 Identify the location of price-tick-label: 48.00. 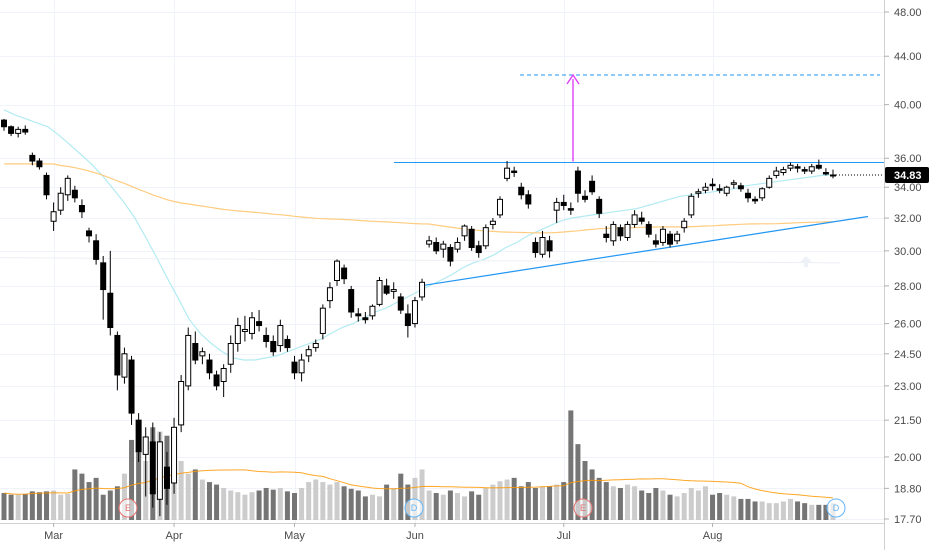
(908, 13).